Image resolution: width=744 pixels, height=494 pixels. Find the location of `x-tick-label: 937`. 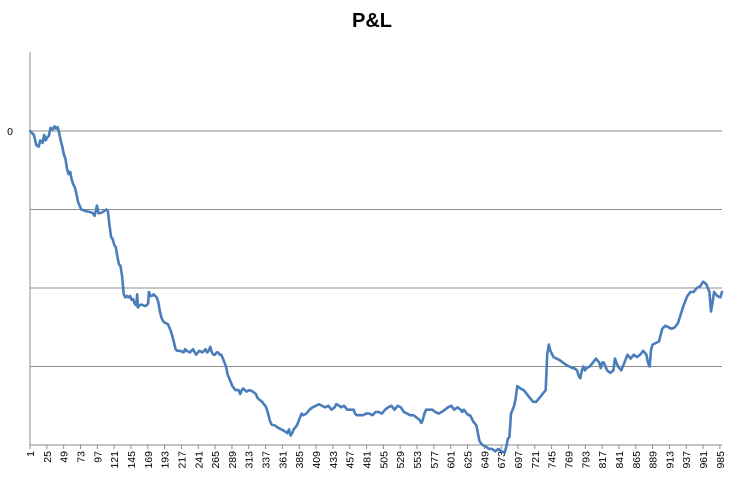

x-tick-label: 937 is located at coordinates (687, 460).